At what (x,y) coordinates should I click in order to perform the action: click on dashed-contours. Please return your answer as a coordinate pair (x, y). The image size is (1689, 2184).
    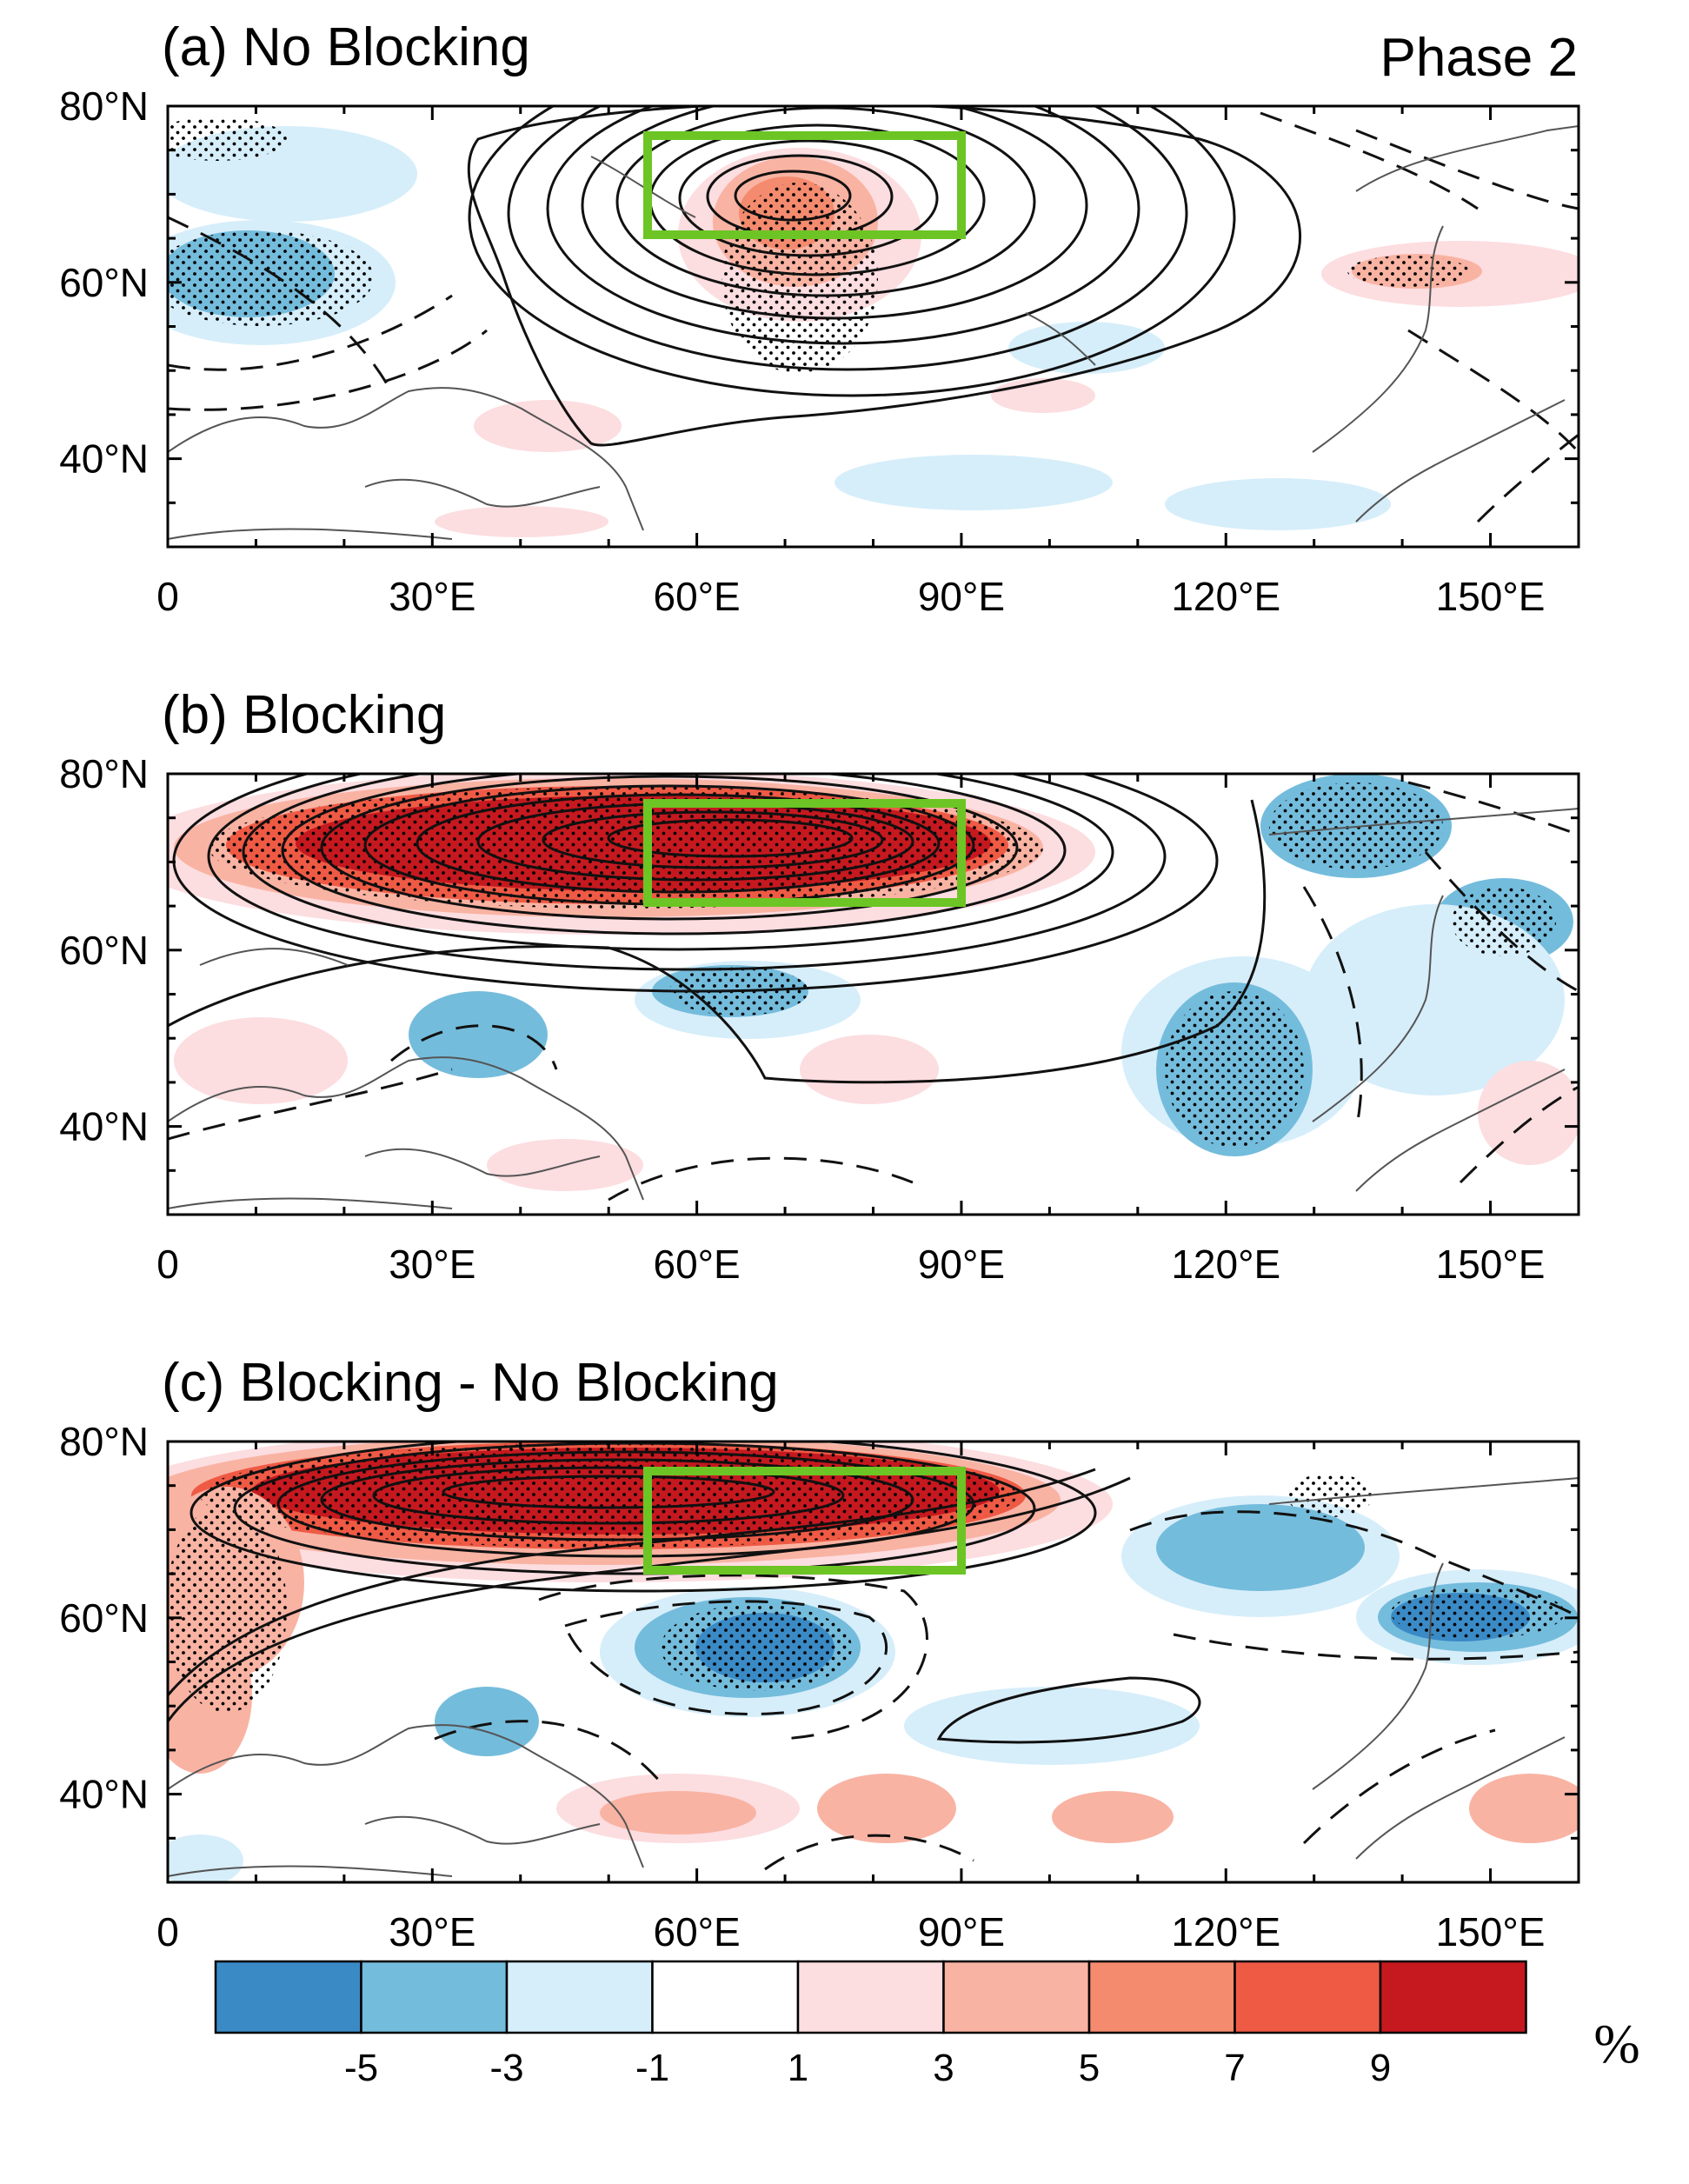
    Looking at the image, I should click on (1007, 1690).